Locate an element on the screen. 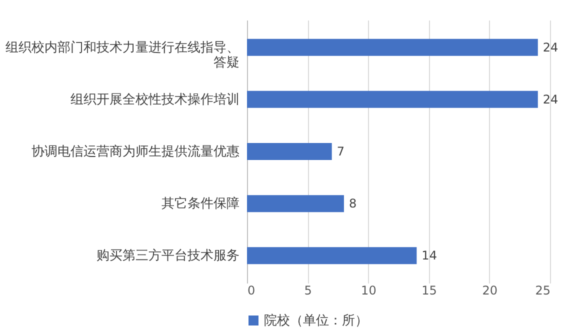 The height and width of the screenshot is (333, 565). x-tick-label: 20 is located at coordinates (490, 291).